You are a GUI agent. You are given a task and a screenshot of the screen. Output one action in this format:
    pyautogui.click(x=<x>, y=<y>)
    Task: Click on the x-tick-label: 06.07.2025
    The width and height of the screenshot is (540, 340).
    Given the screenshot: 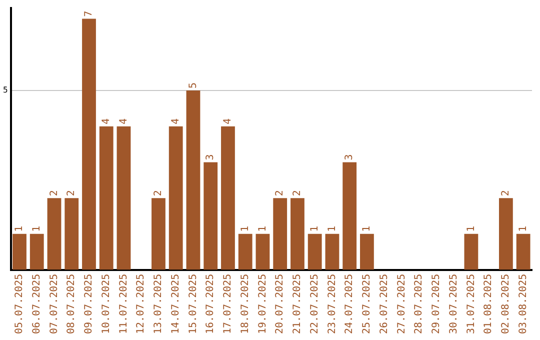 What is the action you would take?
    pyautogui.click(x=36, y=304)
    